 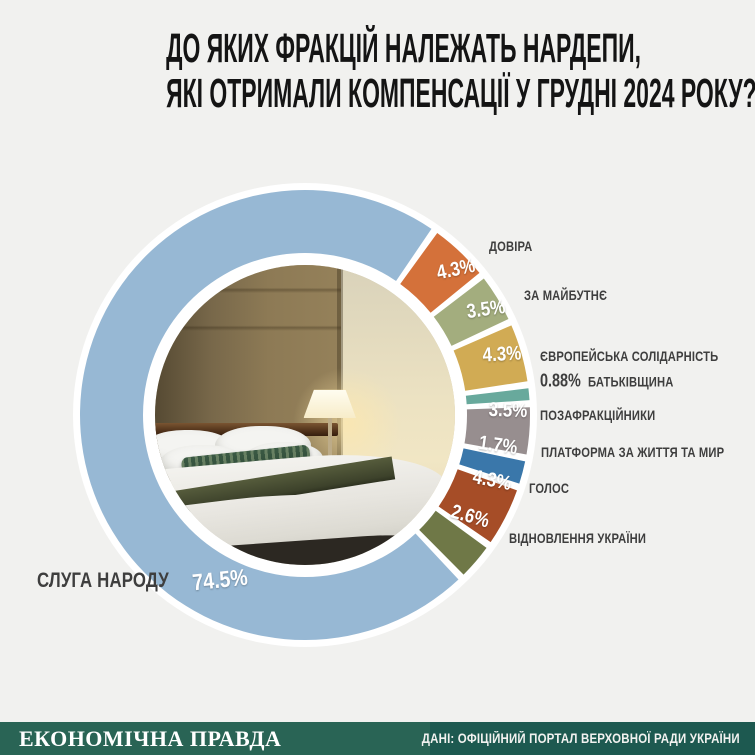 What do you see at coordinates (566, 295) in the screenshot?
I see `slice-name-label: ЗА МАЙБУТНЄ` at bounding box center [566, 295].